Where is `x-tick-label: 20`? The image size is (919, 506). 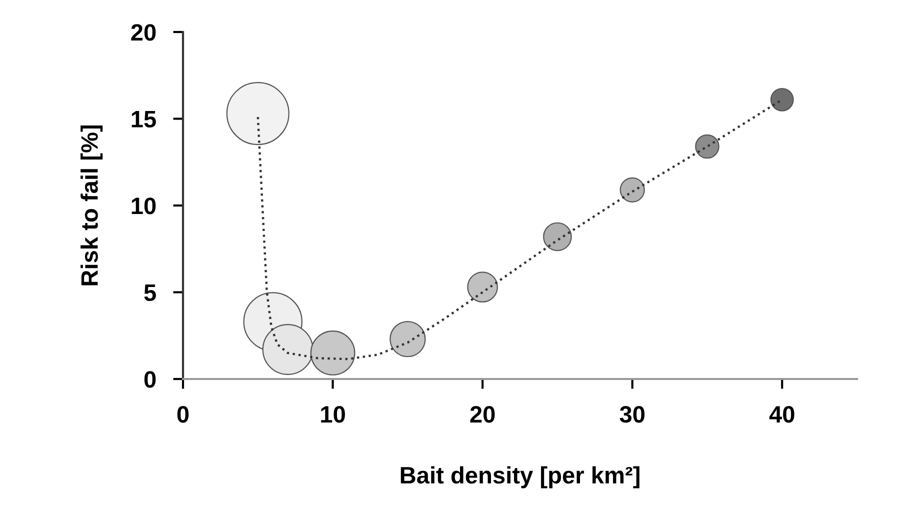
x-tick-label: 20 is located at coordinates (482, 414).